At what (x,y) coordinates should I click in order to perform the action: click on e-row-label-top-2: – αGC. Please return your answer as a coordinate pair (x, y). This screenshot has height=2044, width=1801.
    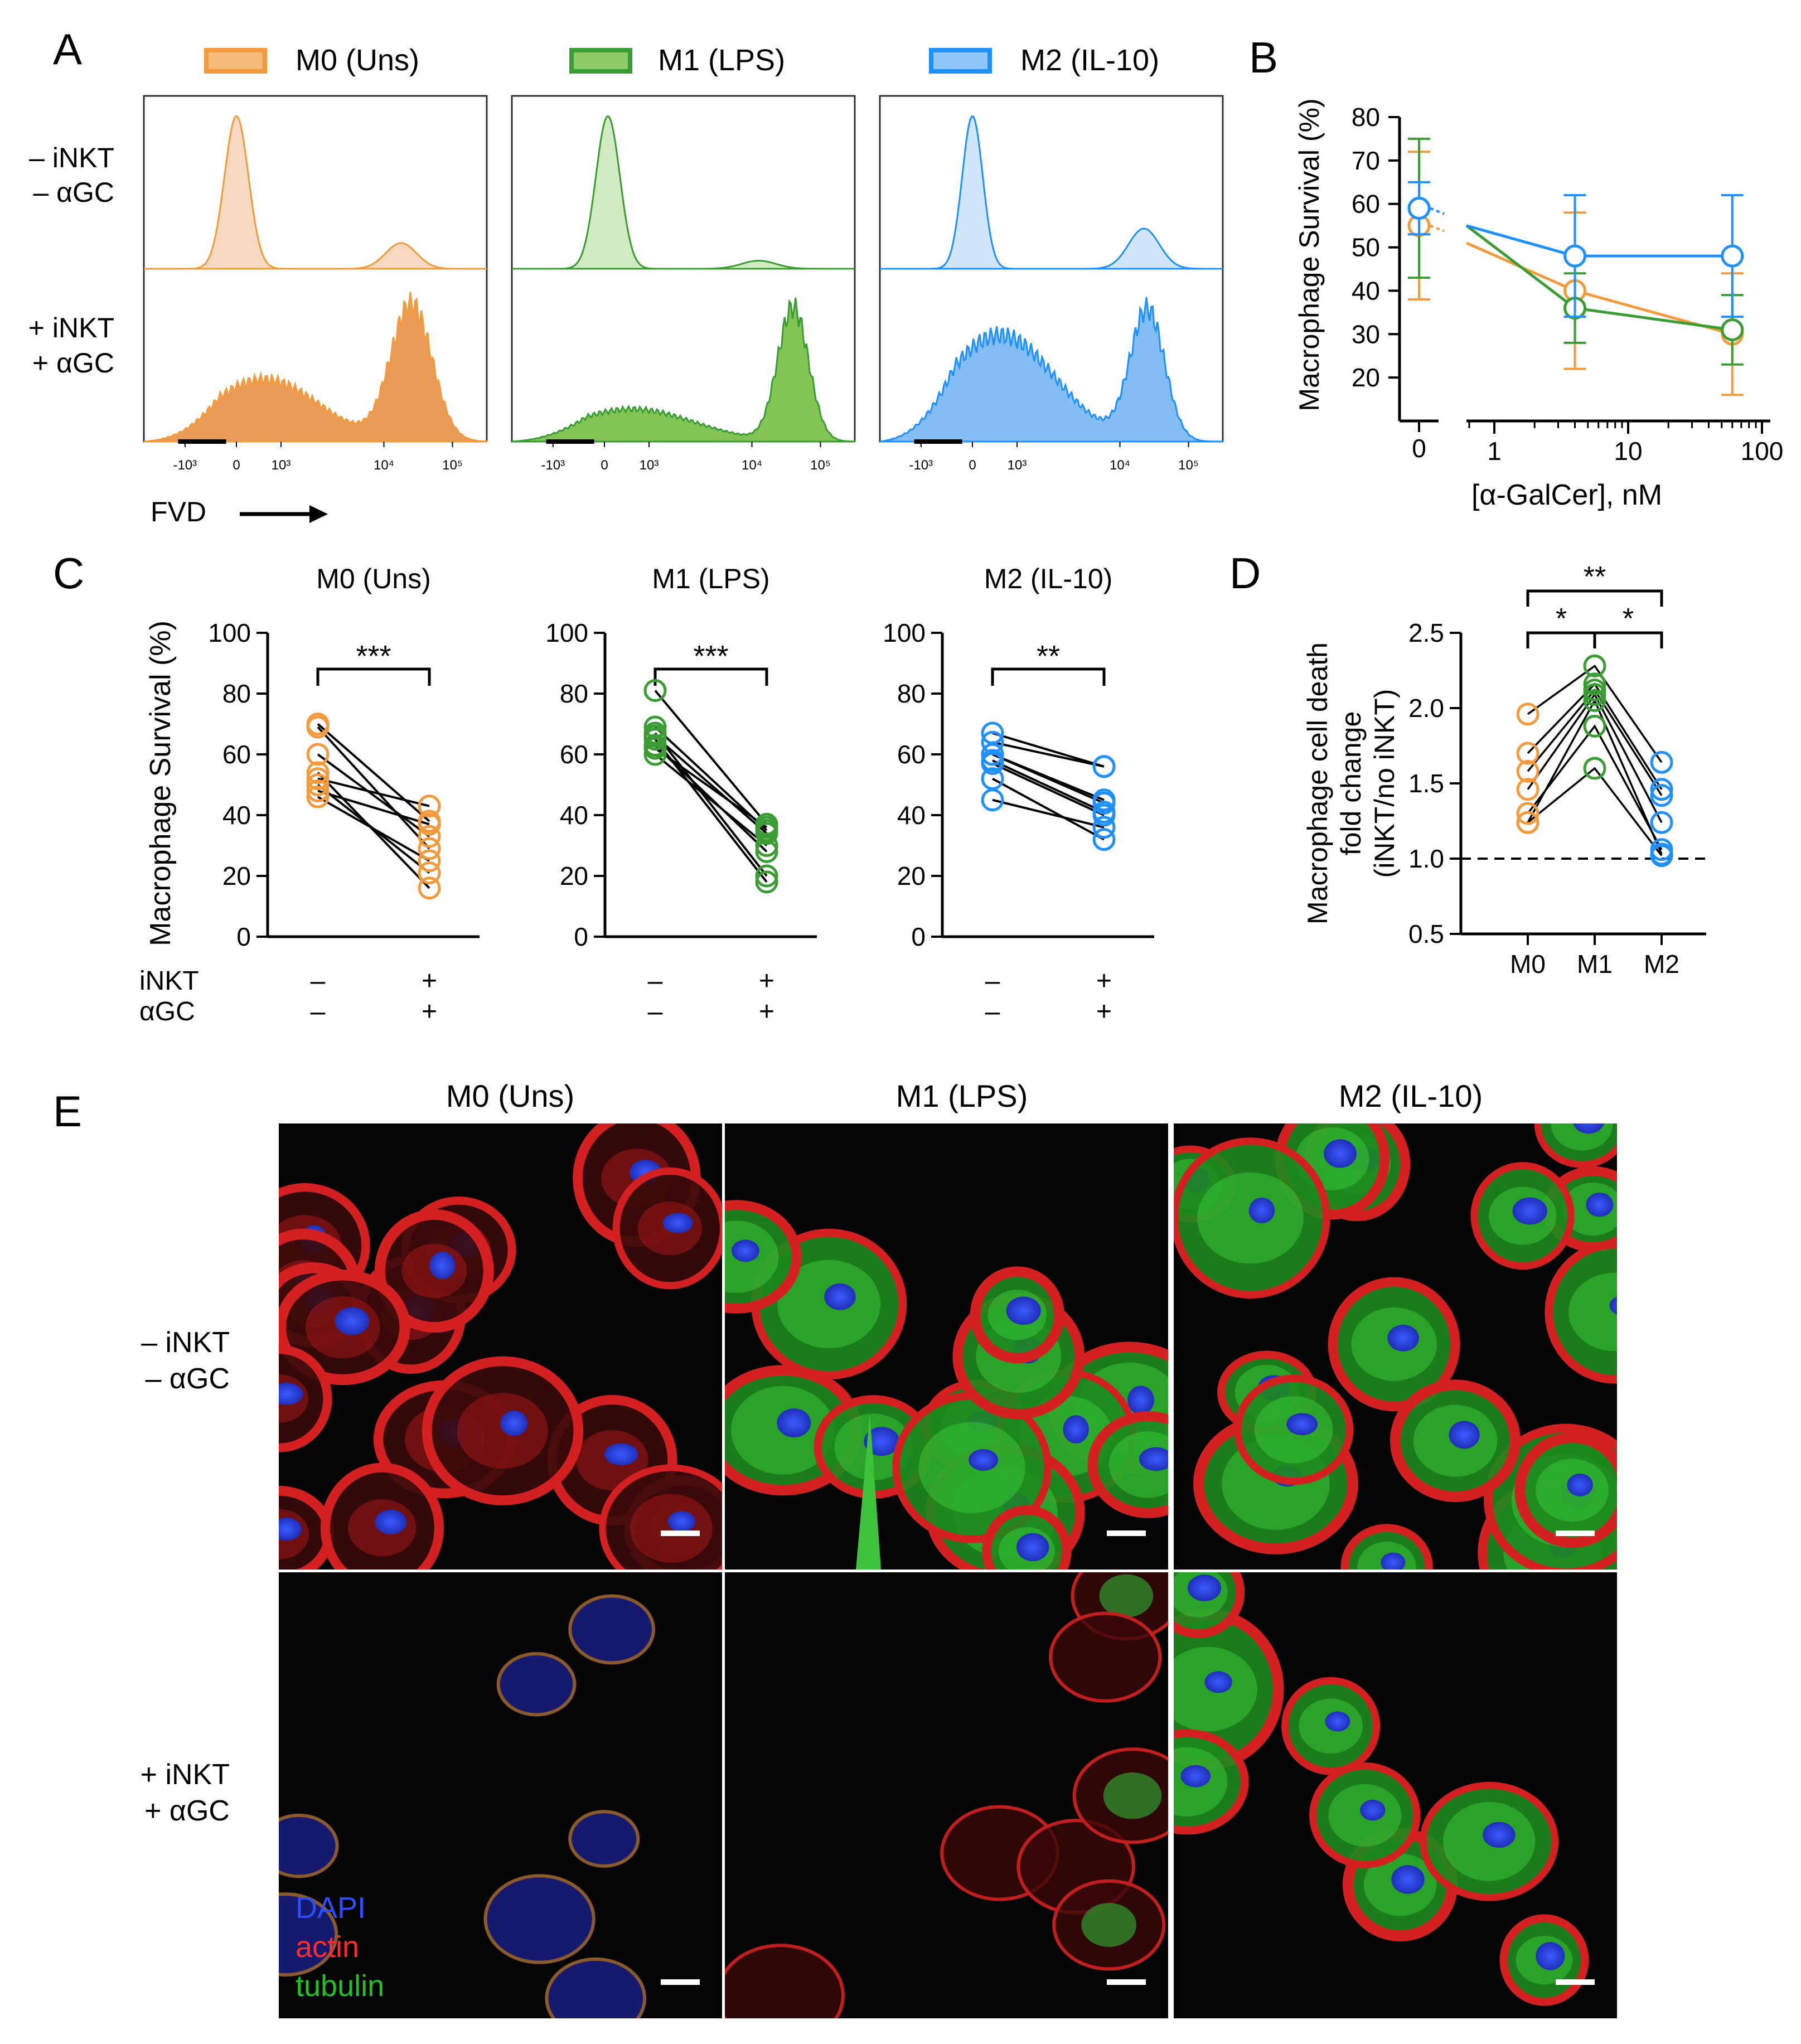
    Looking at the image, I should click on (188, 1379).